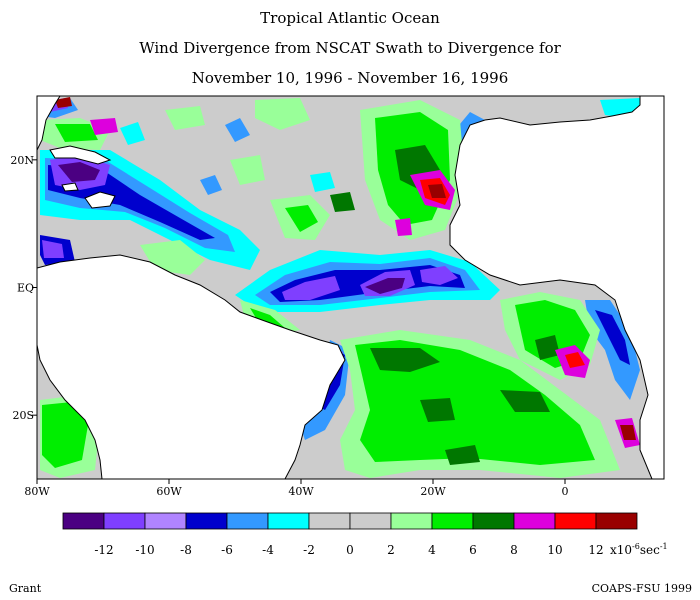 This screenshot has width=700, height=600. What do you see at coordinates (473, 550) in the screenshot?
I see `colorbar-tick-label: 6` at bounding box center [473, 550].